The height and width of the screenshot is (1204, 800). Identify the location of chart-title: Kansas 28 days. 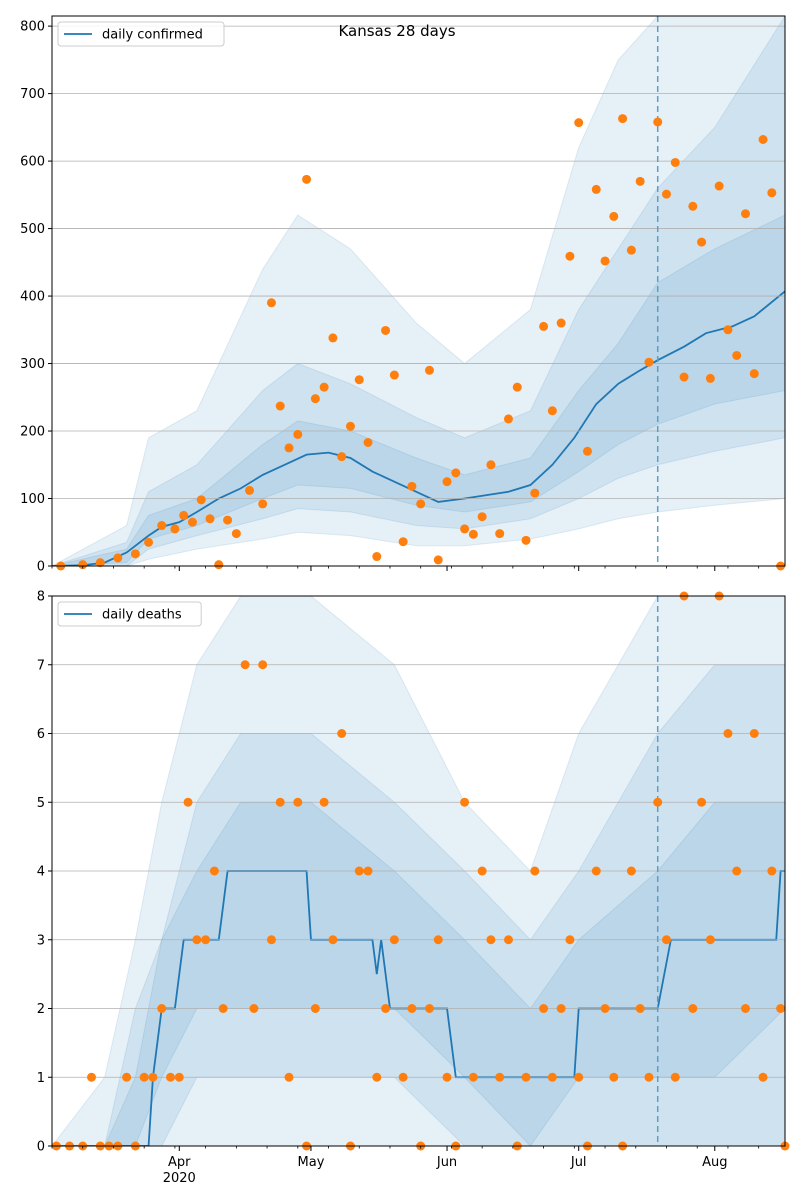
(396, 31).